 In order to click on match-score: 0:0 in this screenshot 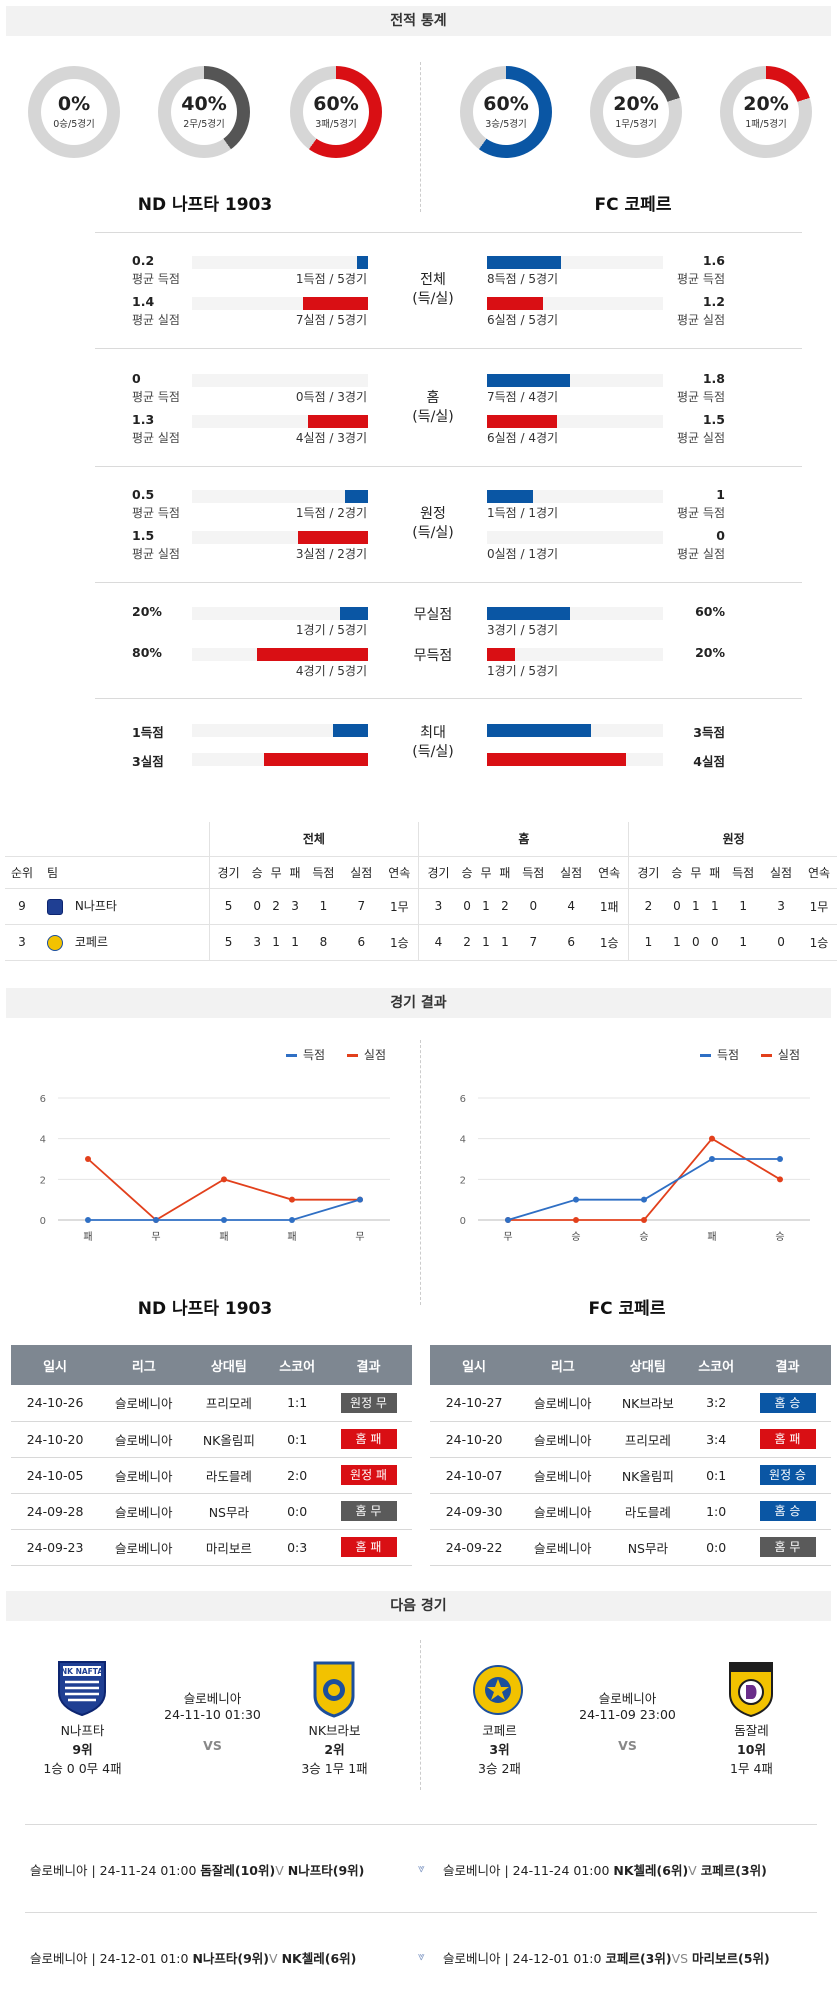, I will do `click(716, 1547)`.